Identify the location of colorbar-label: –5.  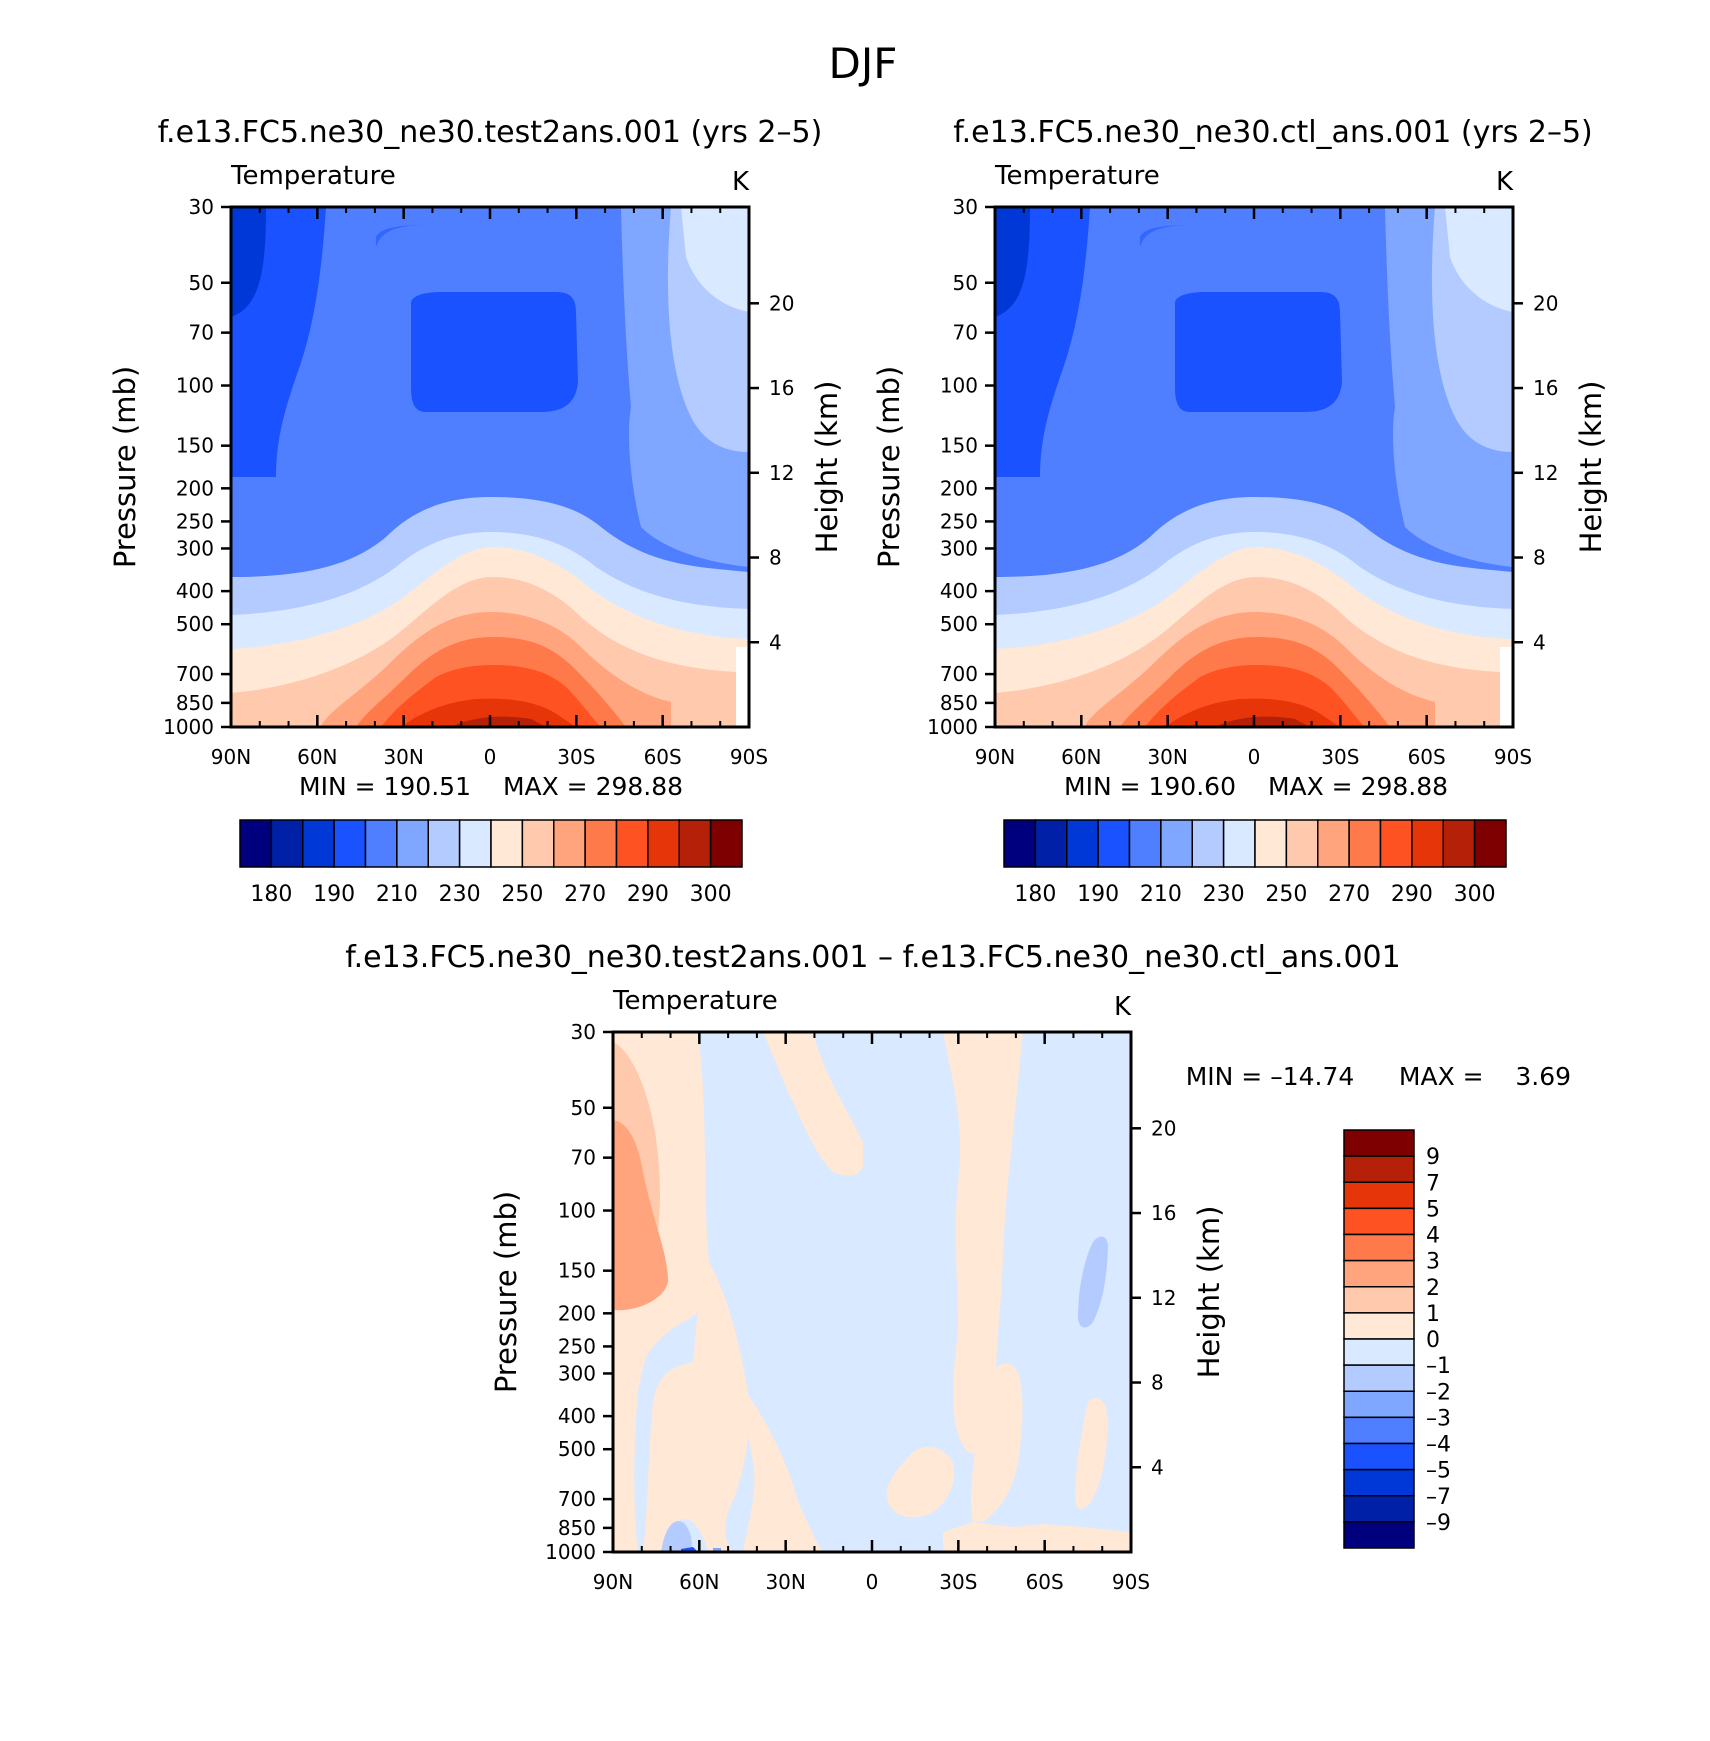
(1438, 1471).